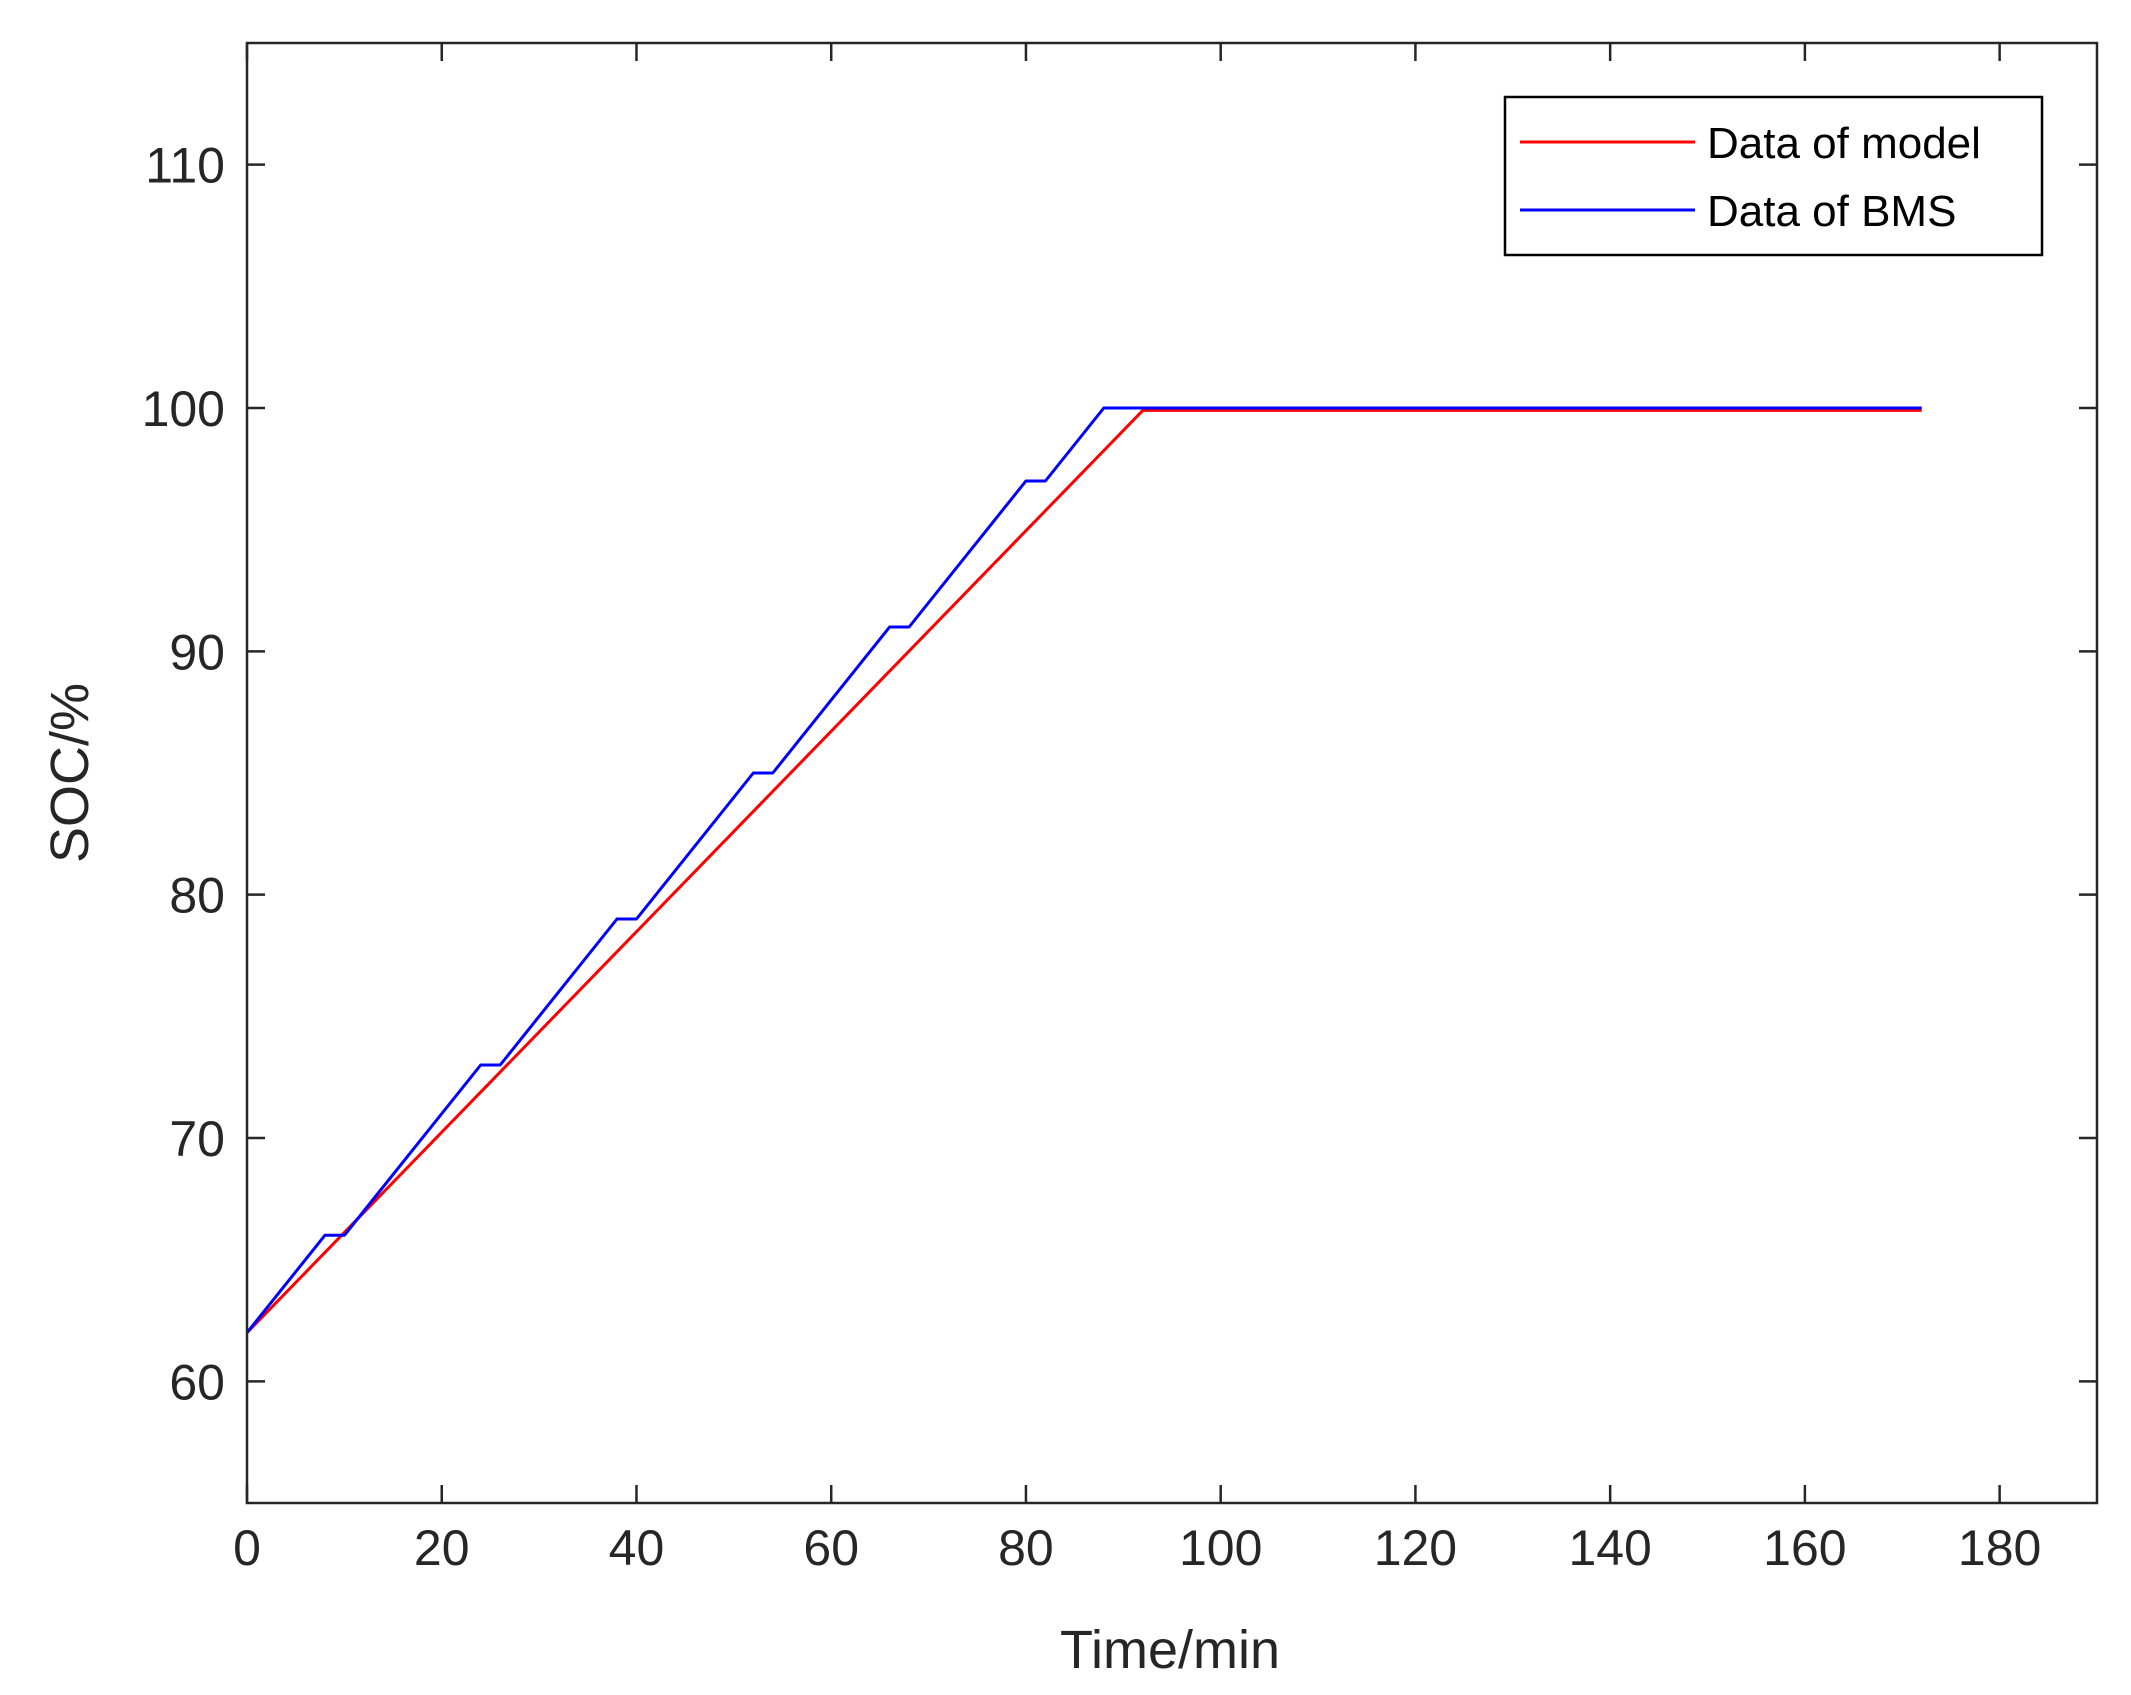 The height and width of the screenshot is (1695, 2131). I want to click on x-tick-label: 40, so click(637, 1548).